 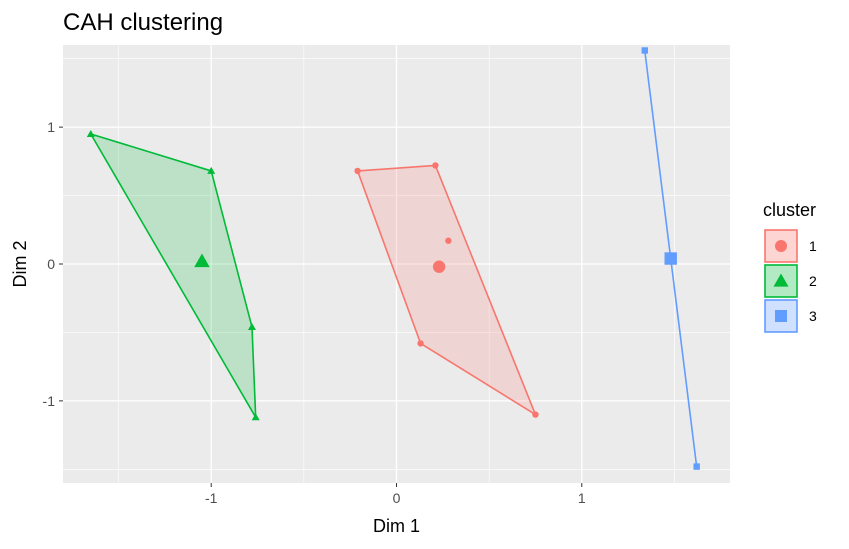 What do you see at coordinates (397, 498) in the screenshot?
I see `x-tick-label: 0` at bounding box center [397, 498].